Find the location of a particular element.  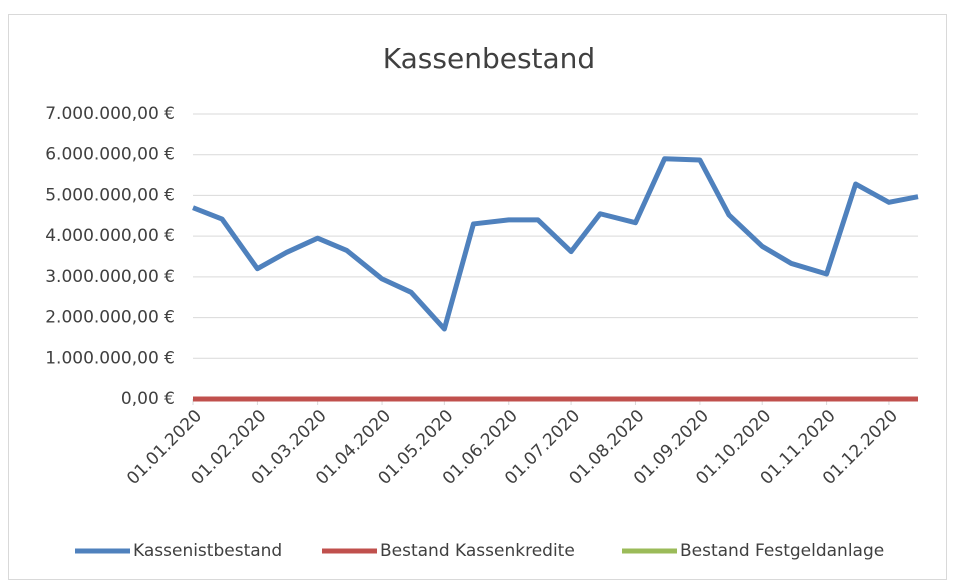

legend-label: Kassenistbestand is located at coordinates (207, 551).